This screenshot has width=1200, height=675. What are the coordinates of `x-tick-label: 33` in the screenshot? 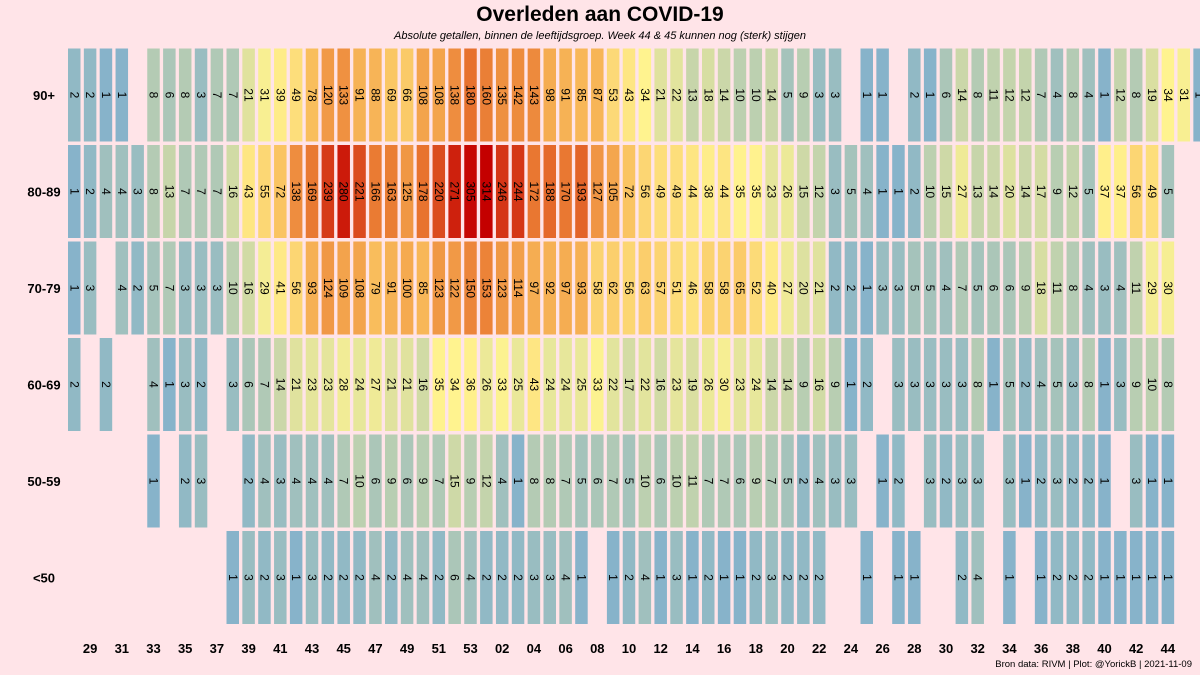 It's located at (153, 648).